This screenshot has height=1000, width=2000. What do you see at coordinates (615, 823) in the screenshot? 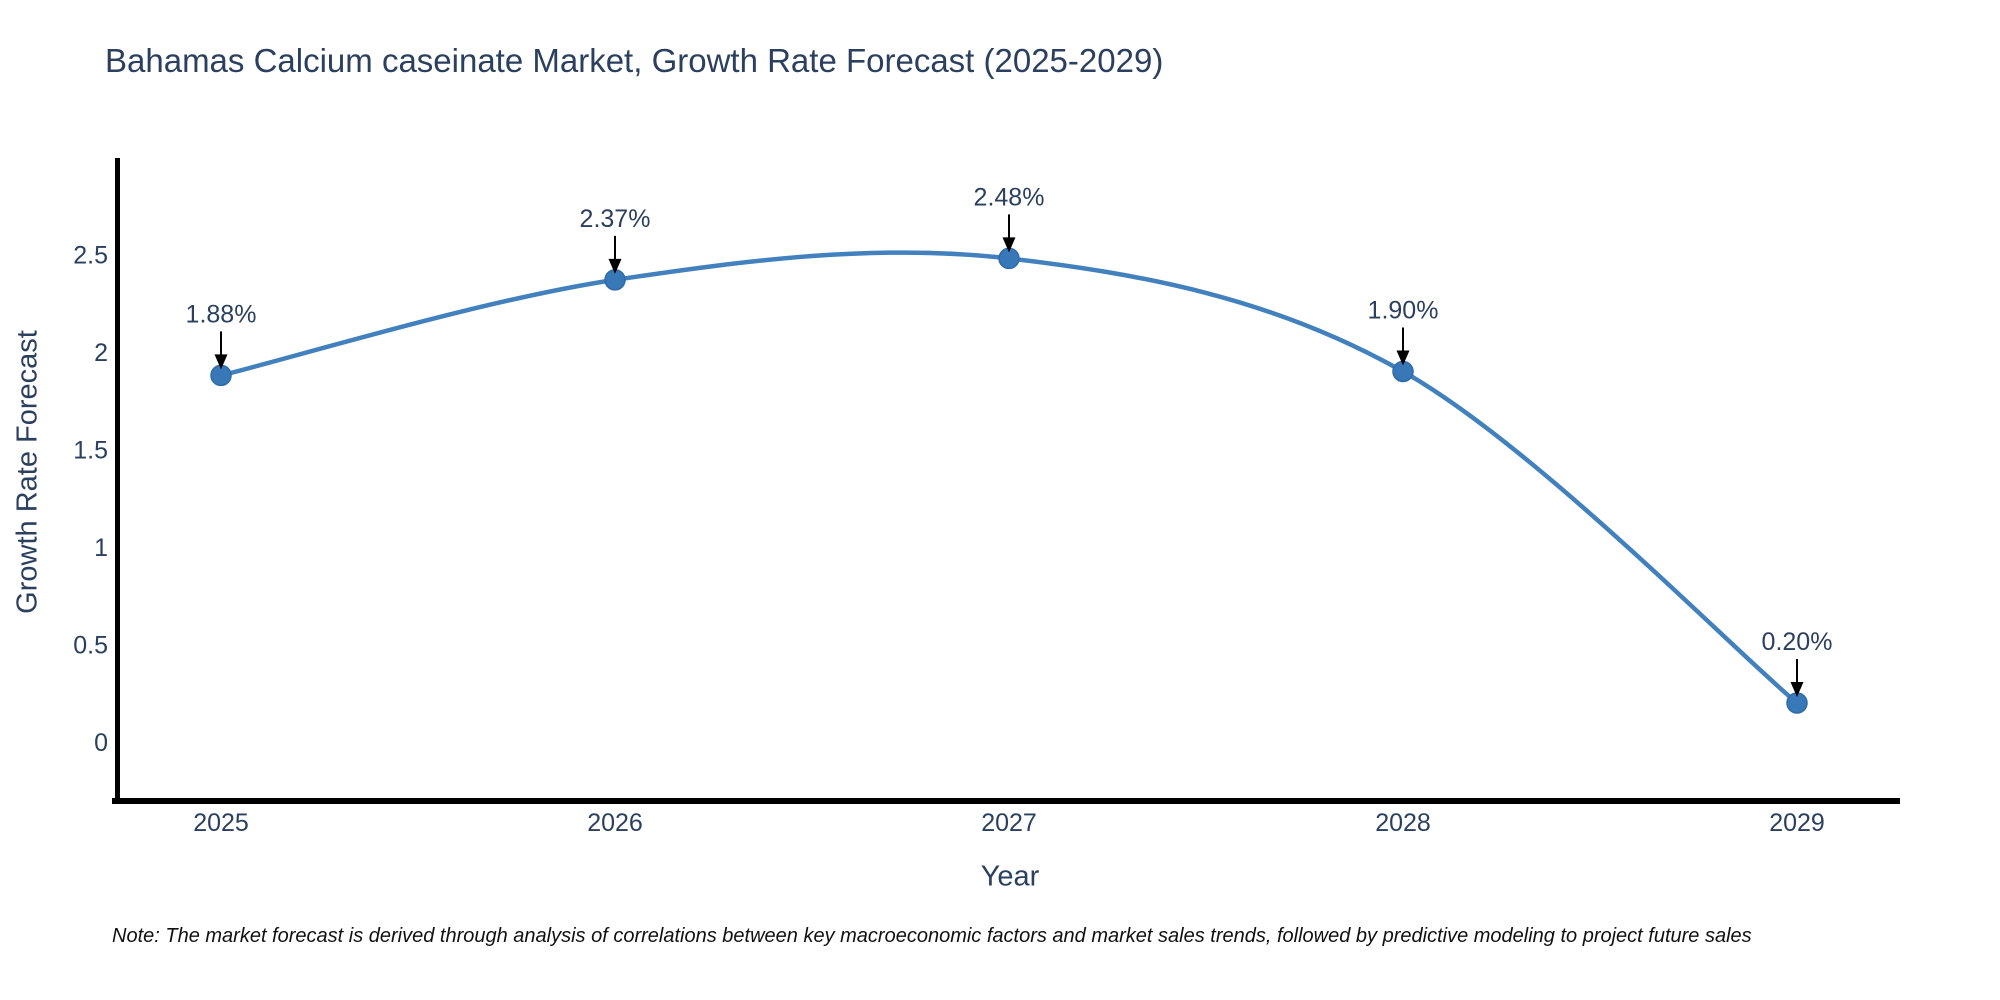
I see `x-tick-label-2026: 2026` at bounding box center [615, 823].